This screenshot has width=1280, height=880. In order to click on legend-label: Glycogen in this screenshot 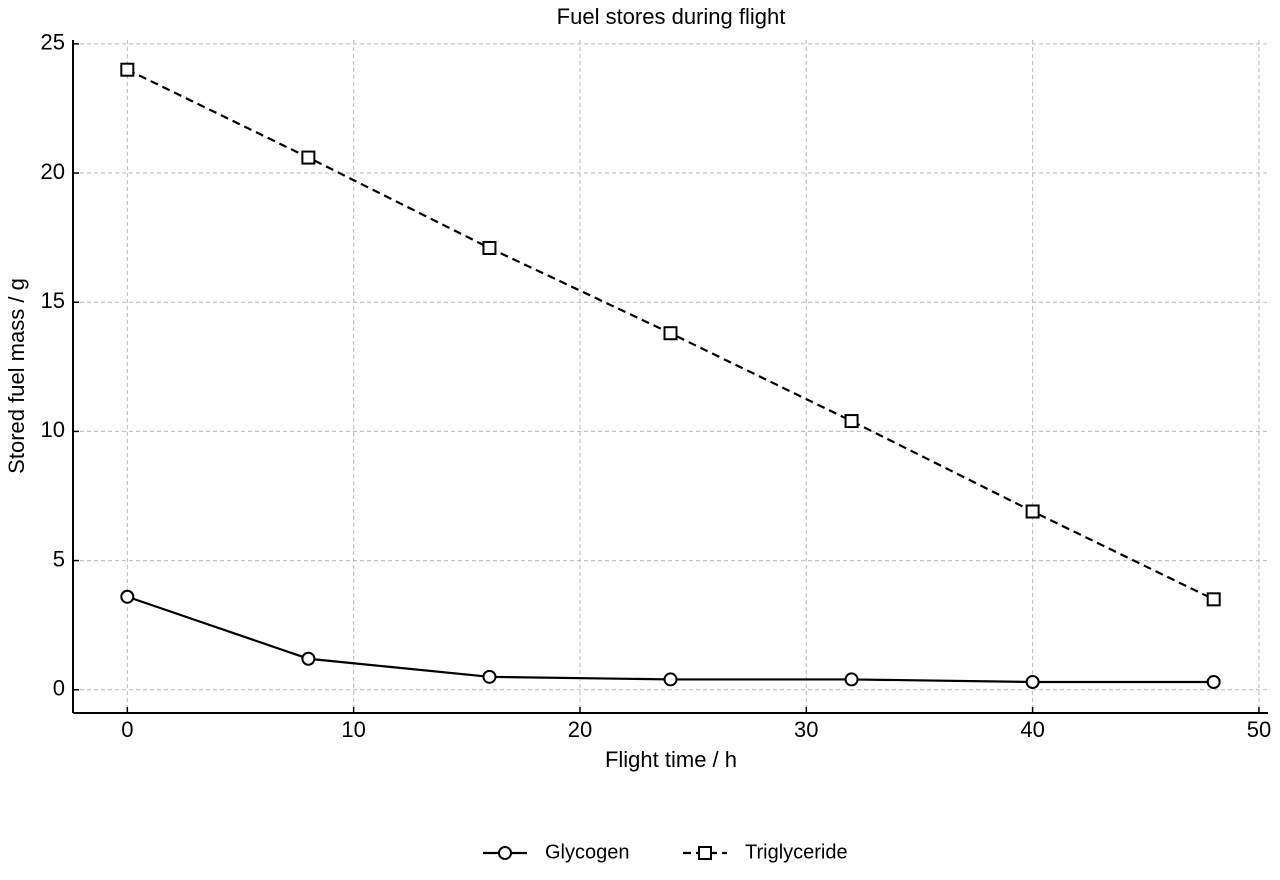, I will do `click(587, 852)`.